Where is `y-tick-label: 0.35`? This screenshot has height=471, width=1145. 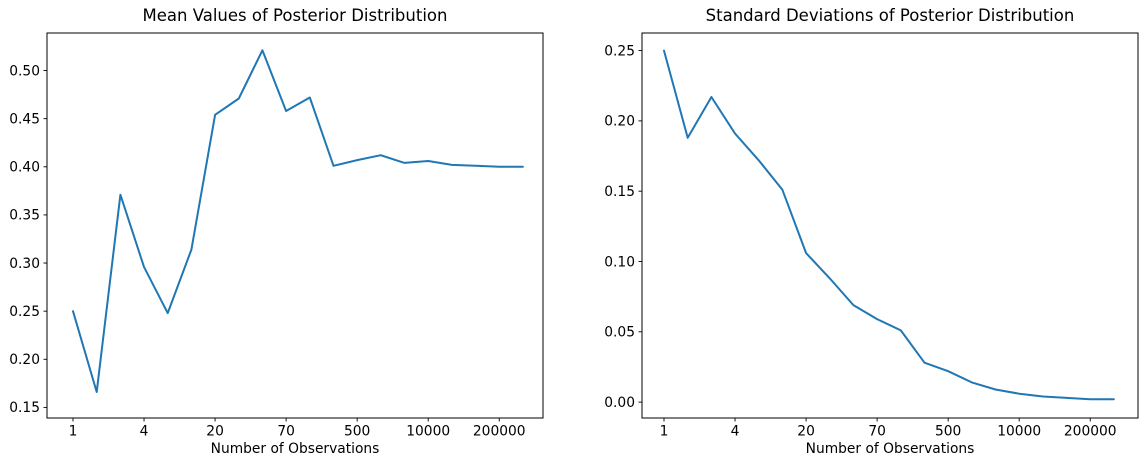
y-tick-label: 0.35 is located at coordinates (24, 216).